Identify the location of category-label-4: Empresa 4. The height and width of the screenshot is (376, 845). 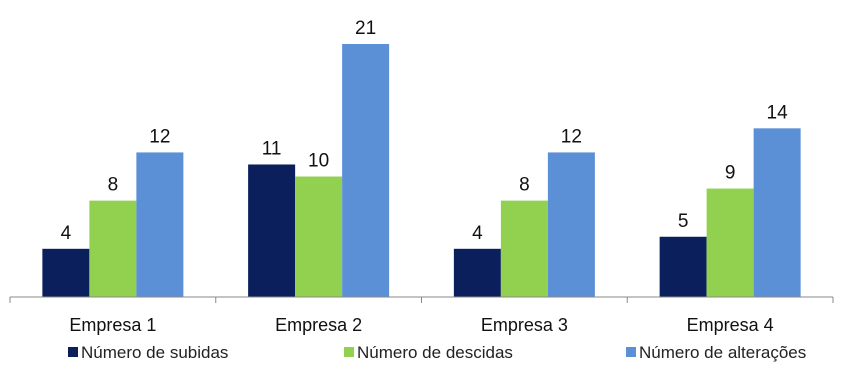
(730, 325).